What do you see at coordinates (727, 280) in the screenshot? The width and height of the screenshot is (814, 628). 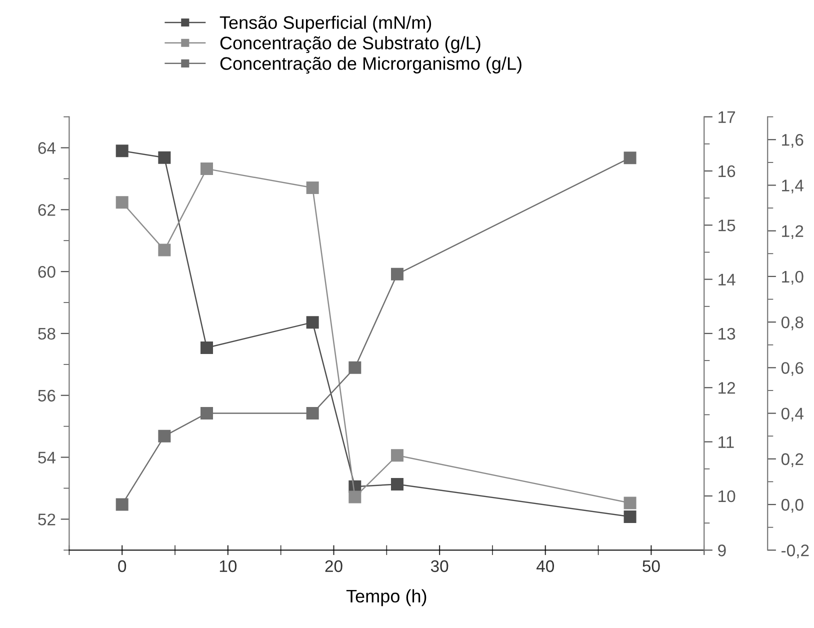 I see `y2-tick-label: 14` at bounding box center [727, 280].